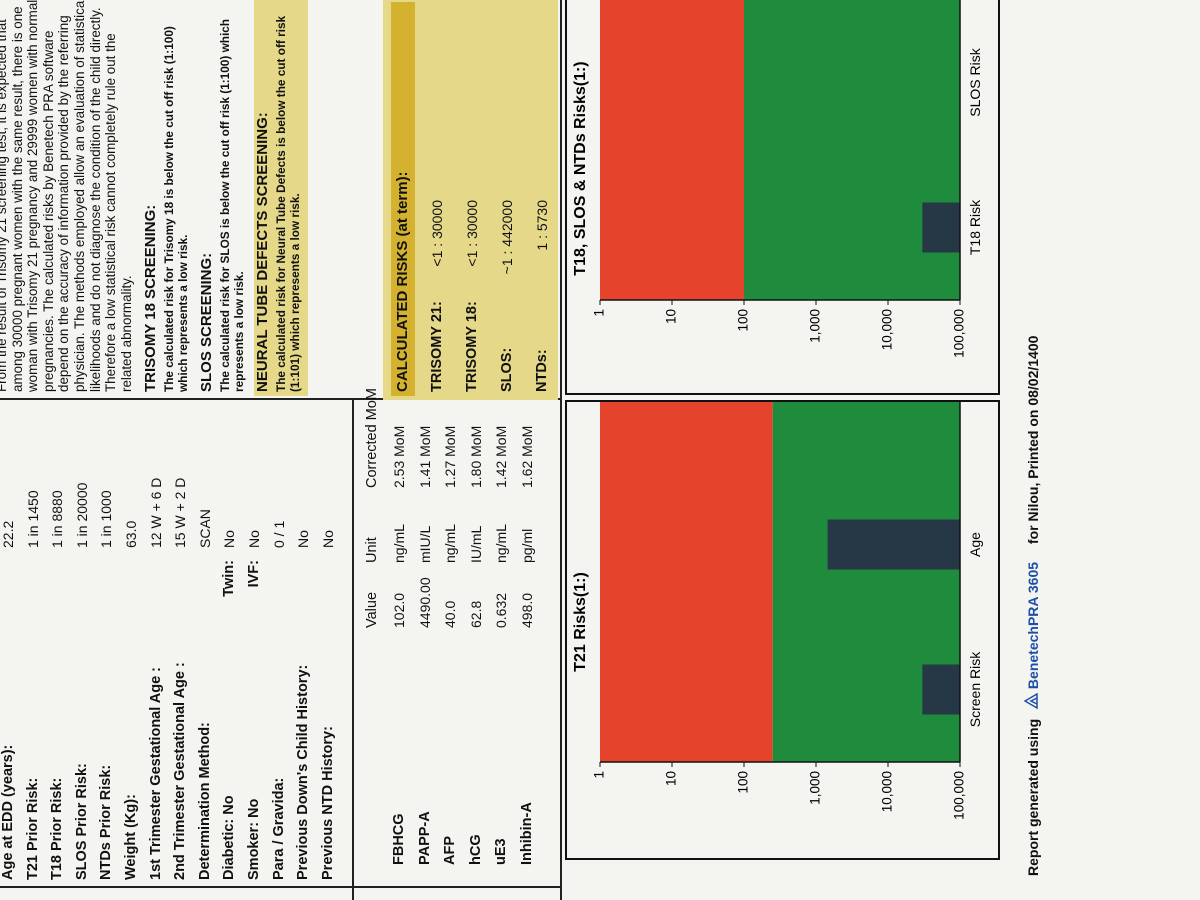 The image size is (1200, 900). What do you see at coordinates (501, 851) in the screenshot?
I see `marker-name: uE3` at bounding box center [501, 851].